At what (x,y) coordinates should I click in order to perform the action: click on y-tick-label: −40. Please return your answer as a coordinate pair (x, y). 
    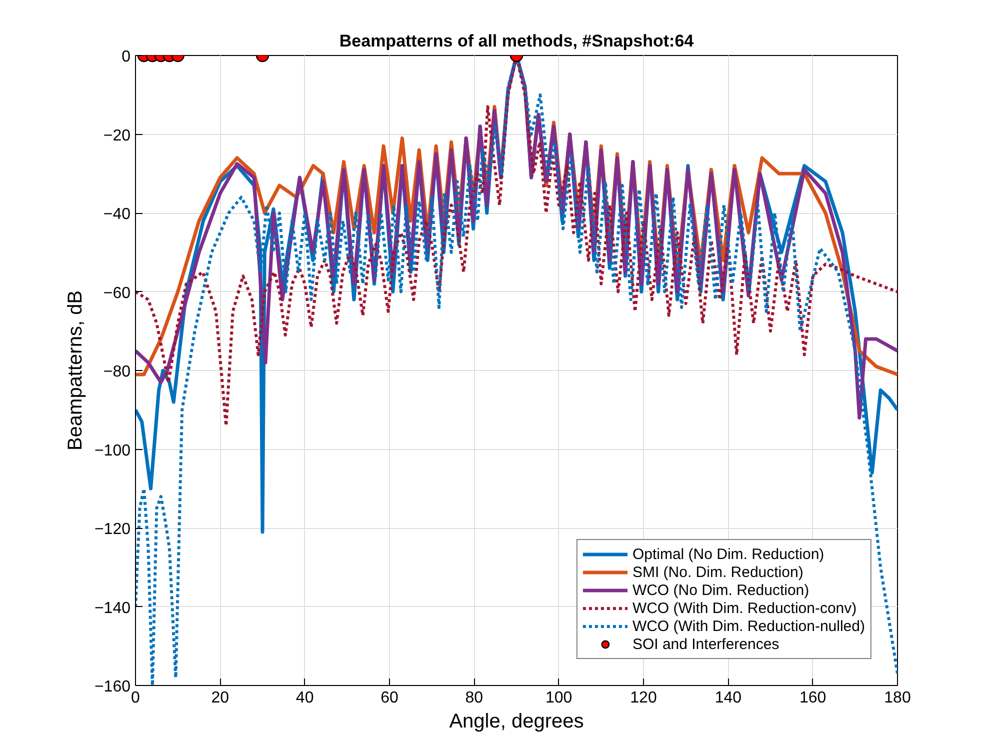
    Looking at the image, I should click on (117, 214).